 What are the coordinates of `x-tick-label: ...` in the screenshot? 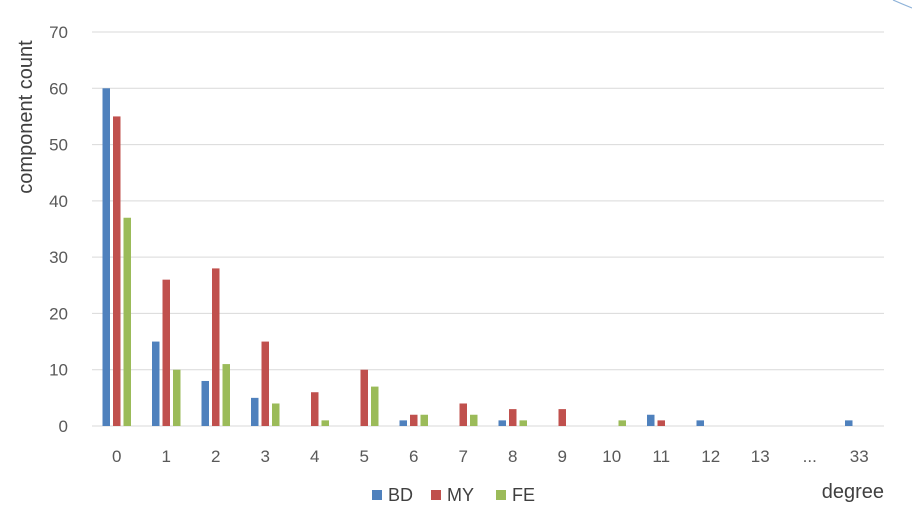 It's located at (810, 456).